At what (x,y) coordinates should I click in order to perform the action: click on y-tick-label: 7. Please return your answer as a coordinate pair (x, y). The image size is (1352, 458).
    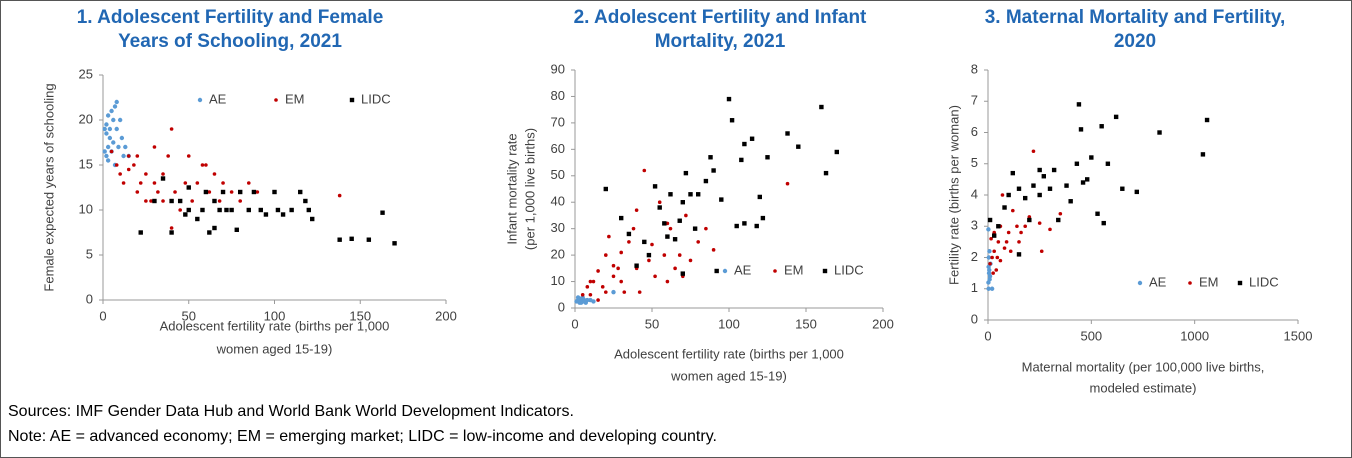
    Looking at the image, I should click on (974, 100).